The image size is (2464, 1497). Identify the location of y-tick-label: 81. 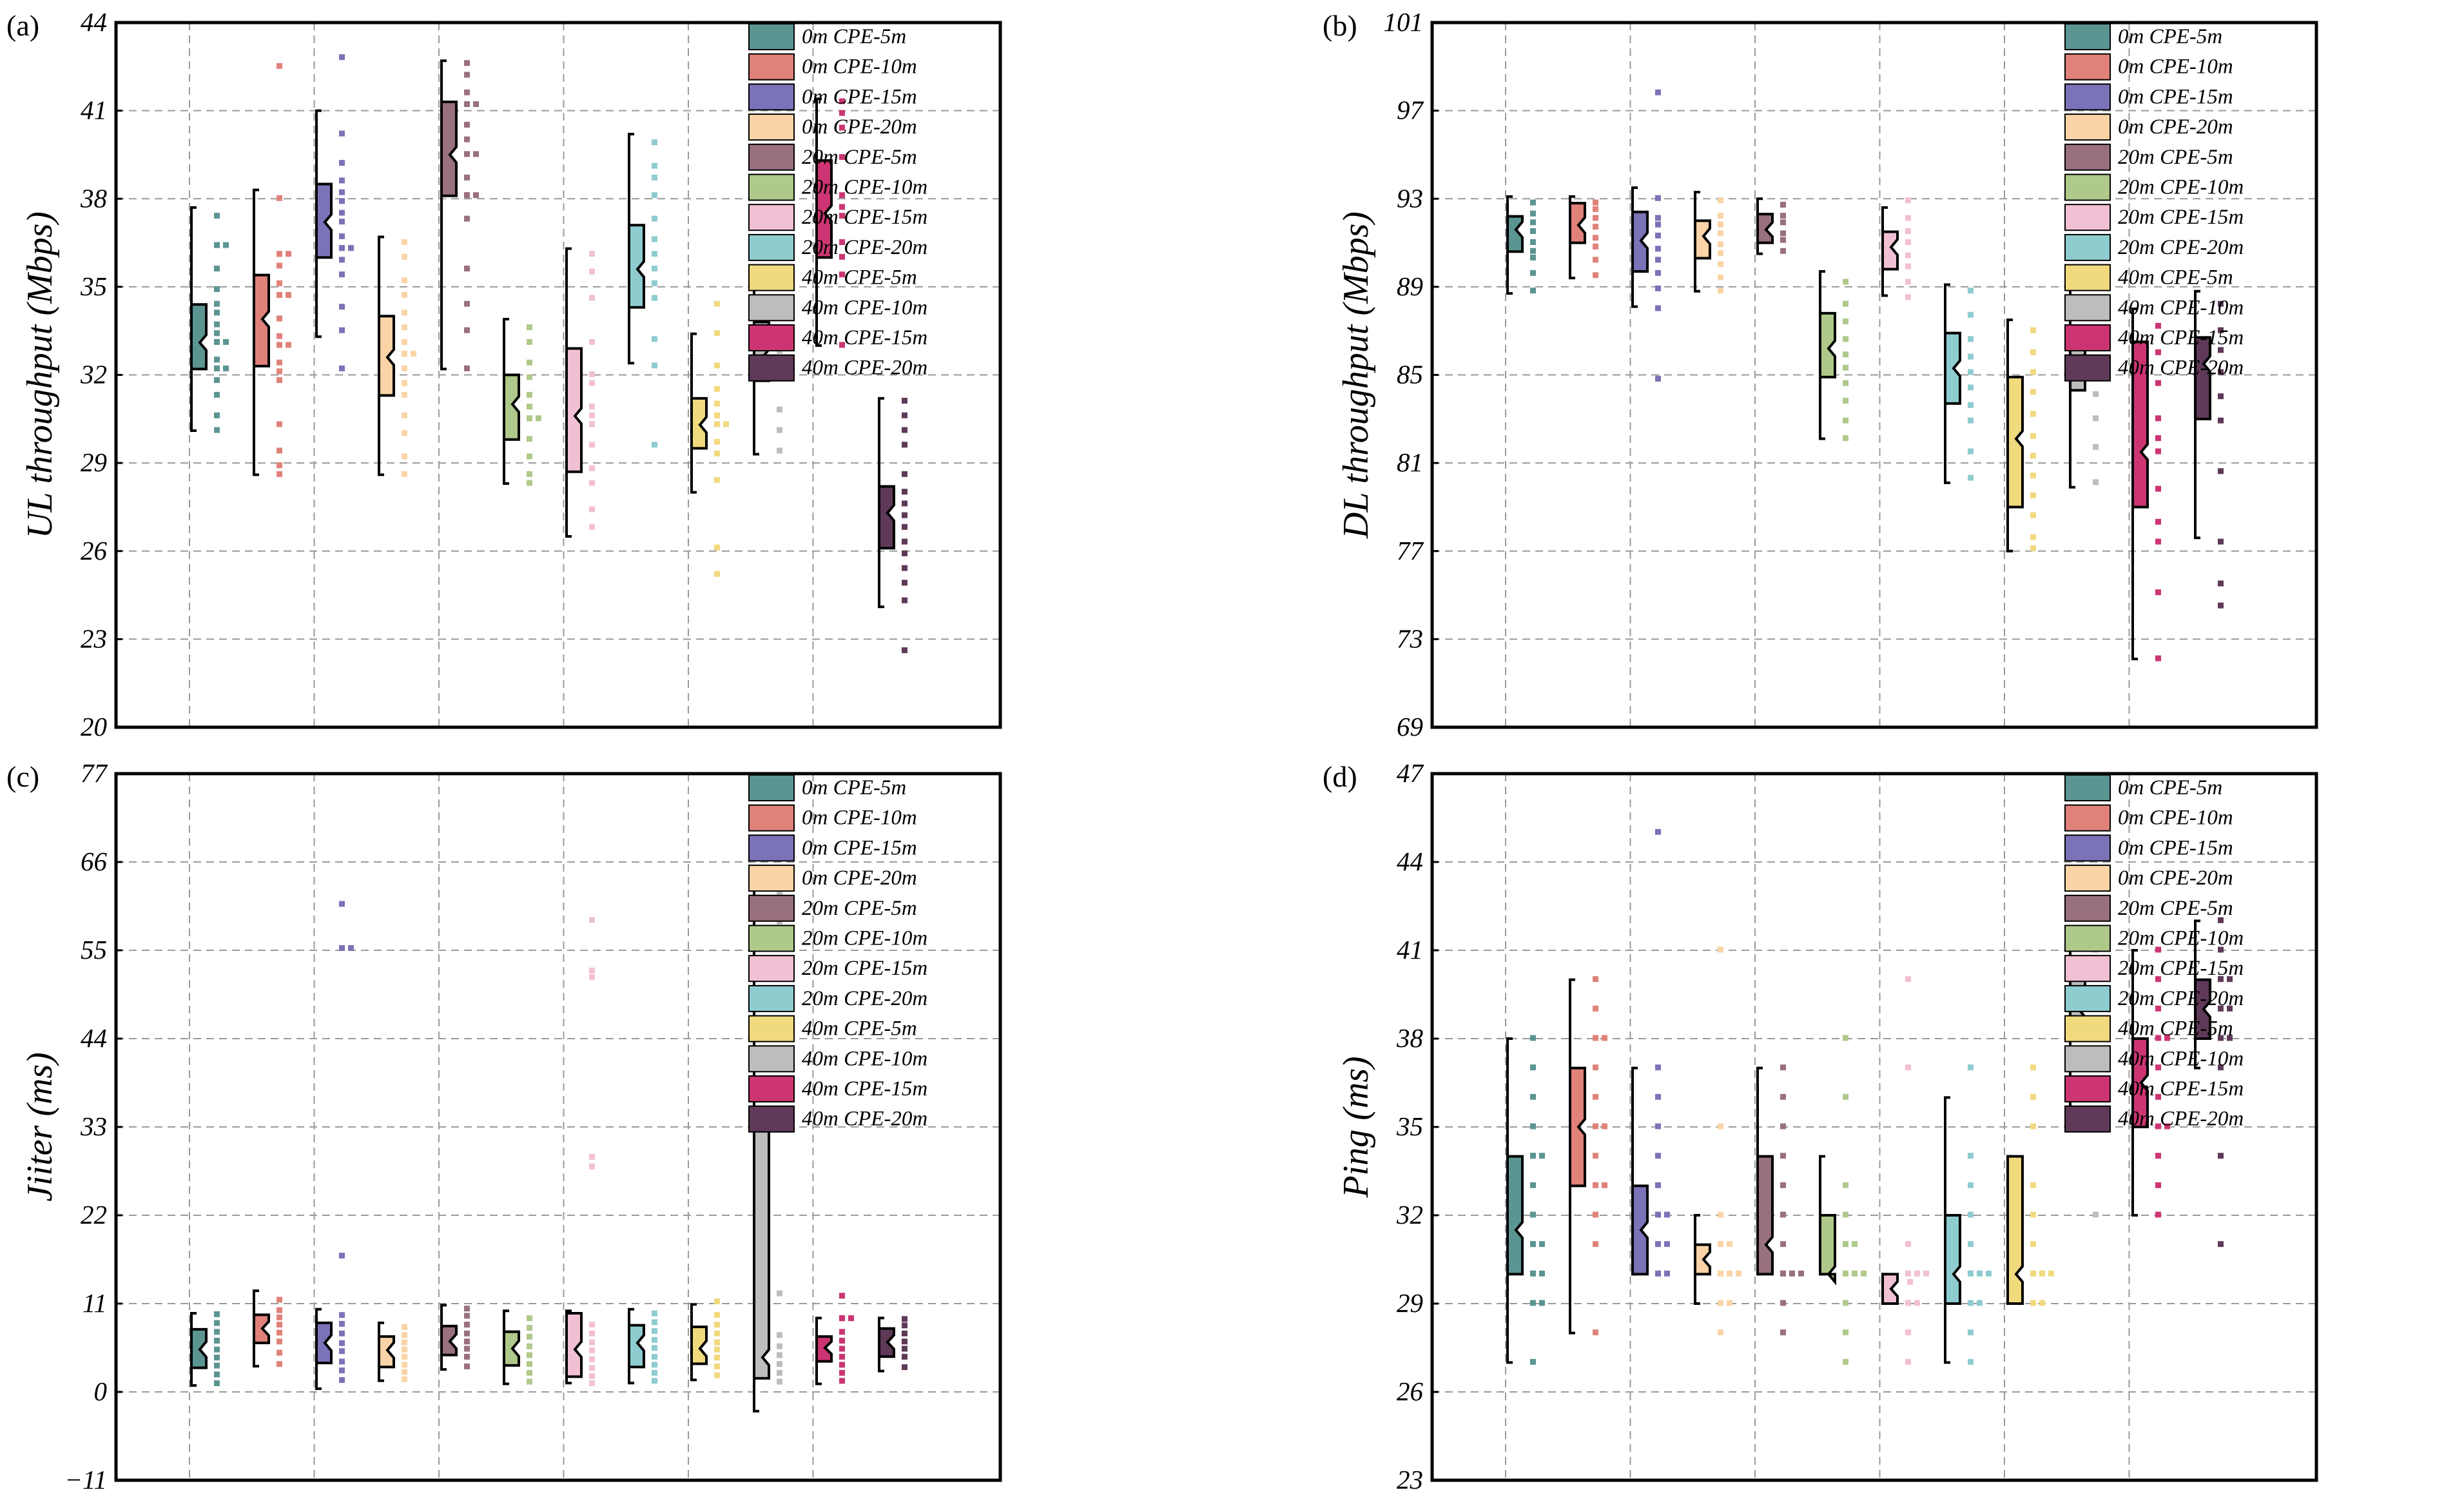
(1410, 462).